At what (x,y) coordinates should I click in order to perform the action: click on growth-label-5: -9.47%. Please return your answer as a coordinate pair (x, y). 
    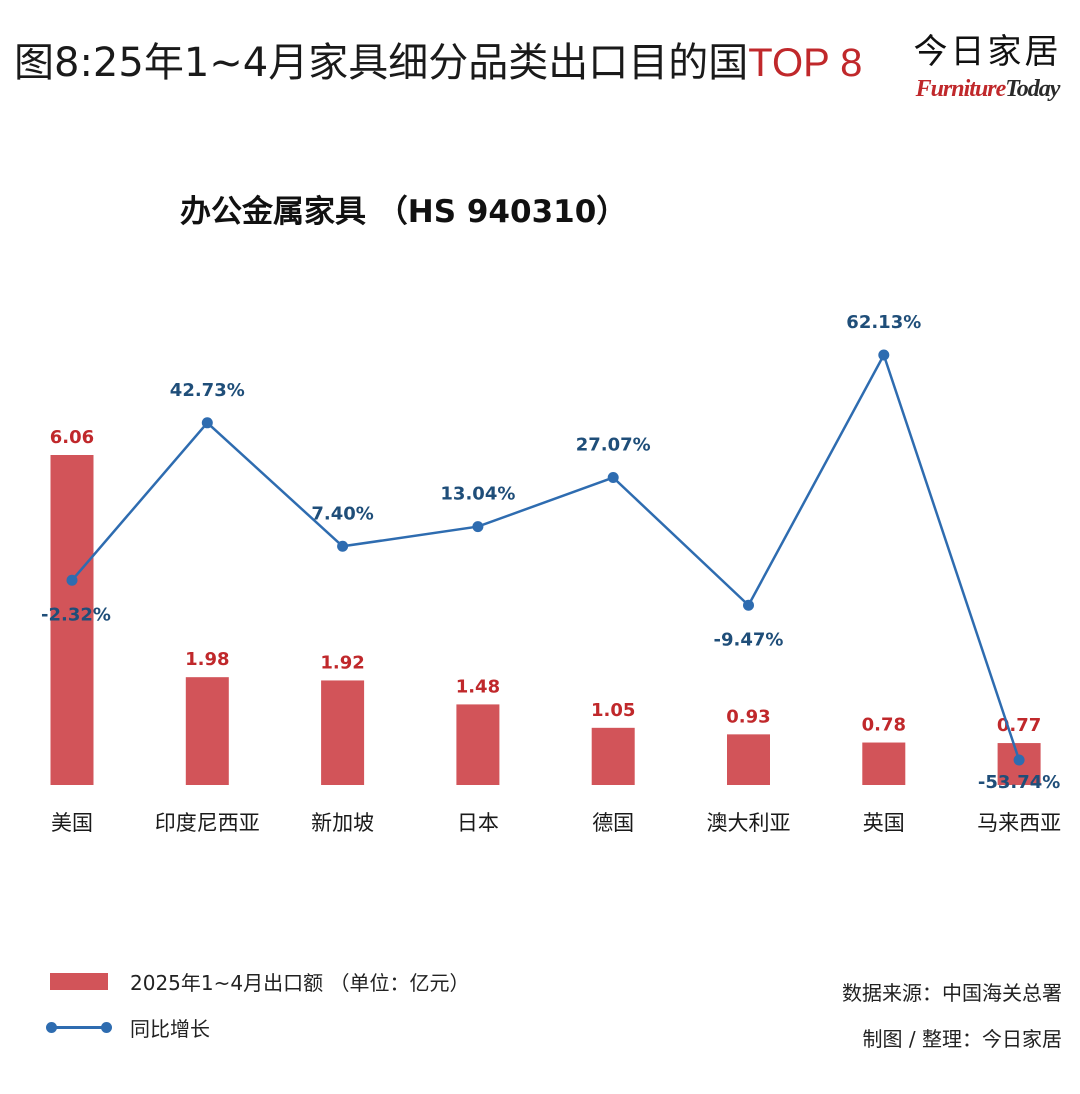
    Looking at the image, I should click on (749, 639).